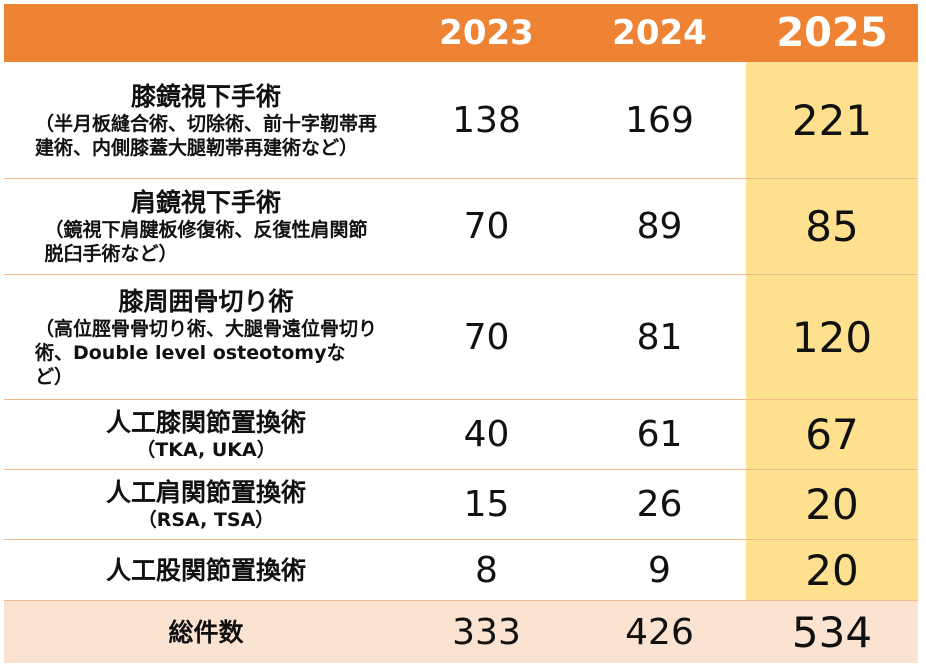  I want to click on row-label: 人工肩関節置換術 （RSA, TSA）, so click(202, 504).